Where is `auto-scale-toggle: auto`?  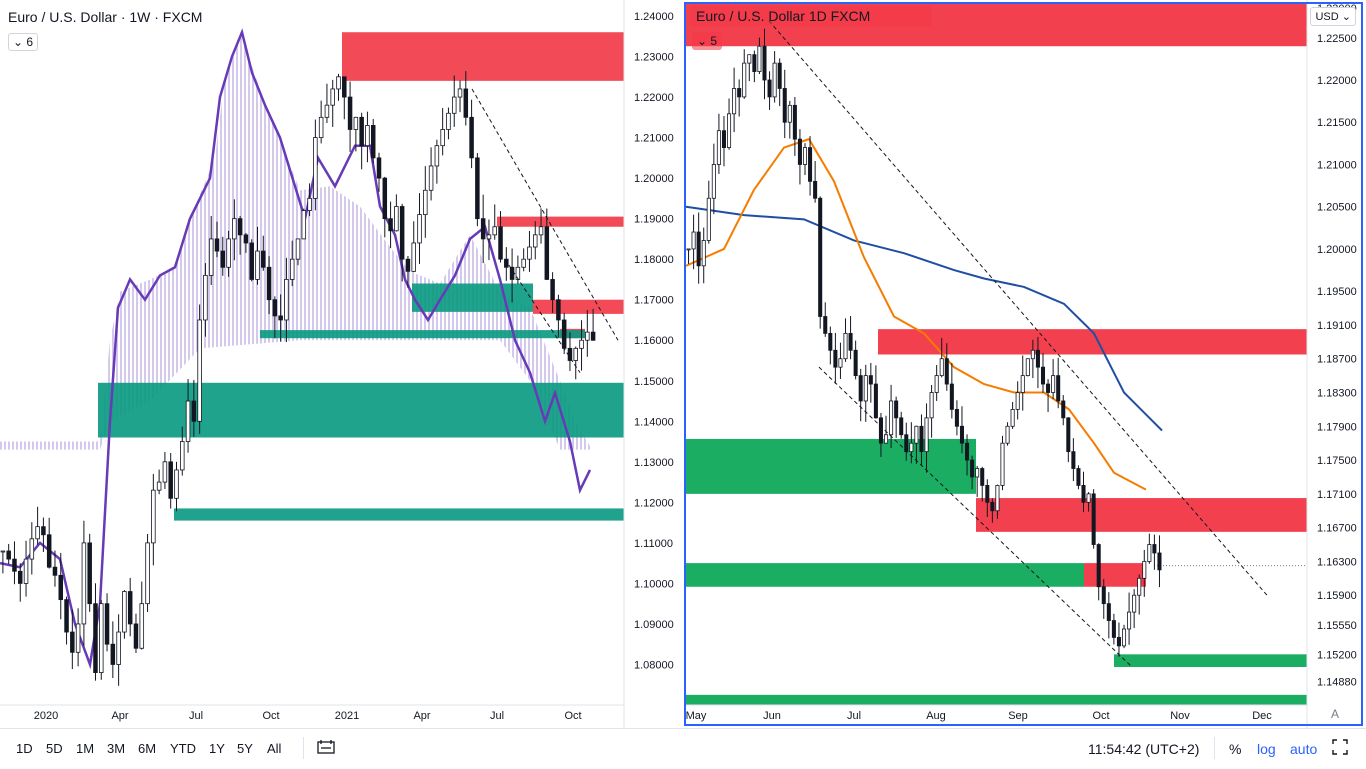
auto-scale-toggle: auto is located at coordinates (1304, 749).